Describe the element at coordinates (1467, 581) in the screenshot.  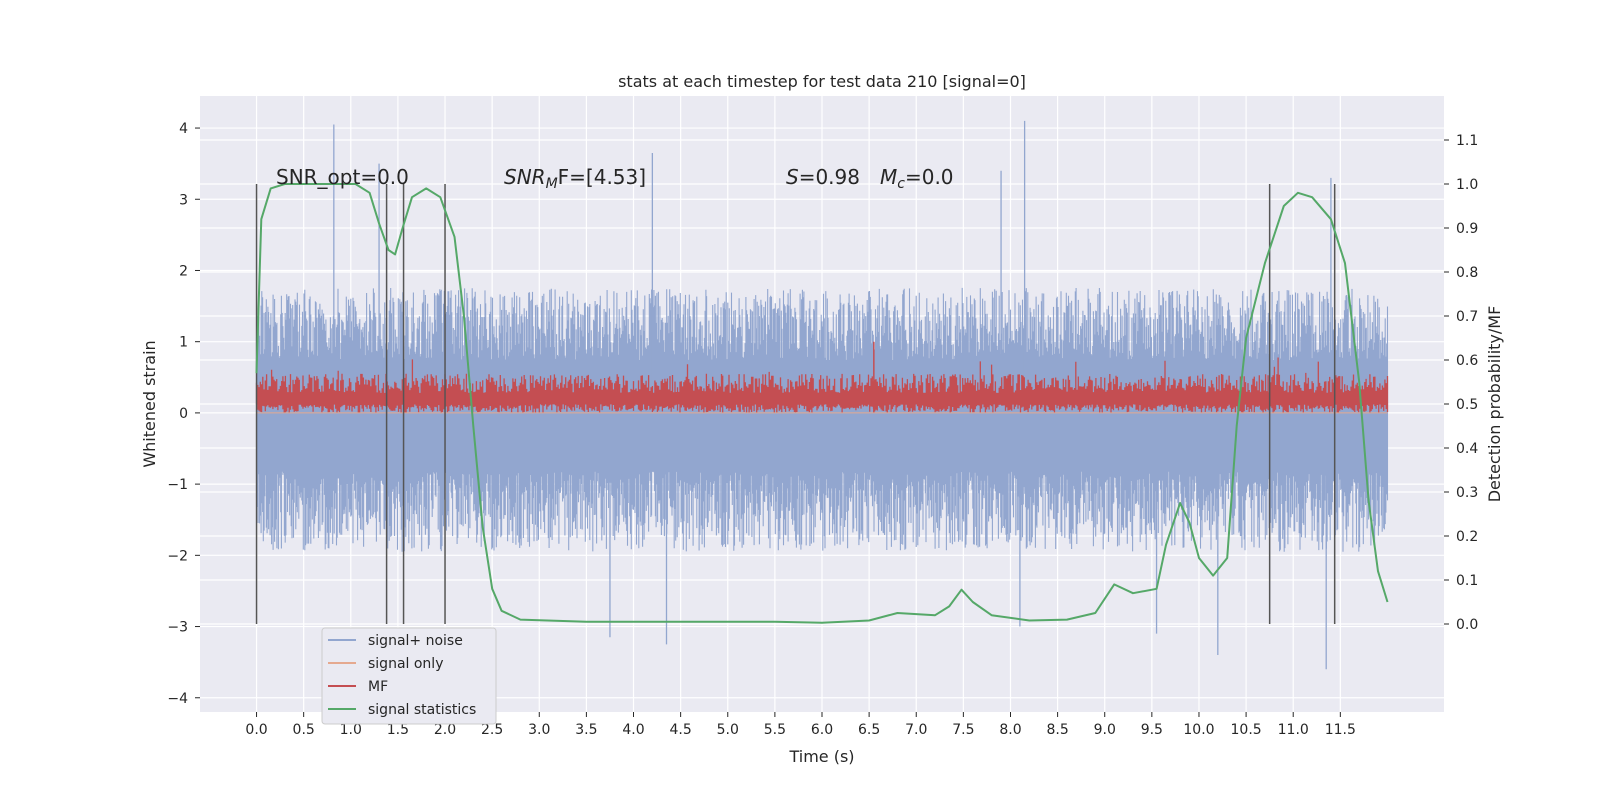
I see `y2-tick-label: 0.1` at that location.